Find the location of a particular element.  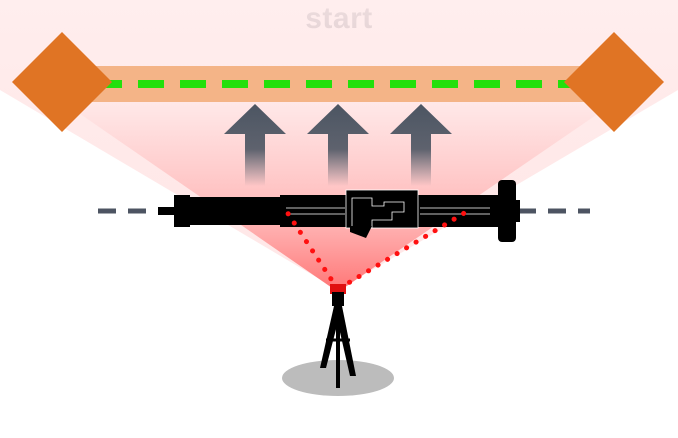

left-diamond-icon is located at coordinates (62, 82).